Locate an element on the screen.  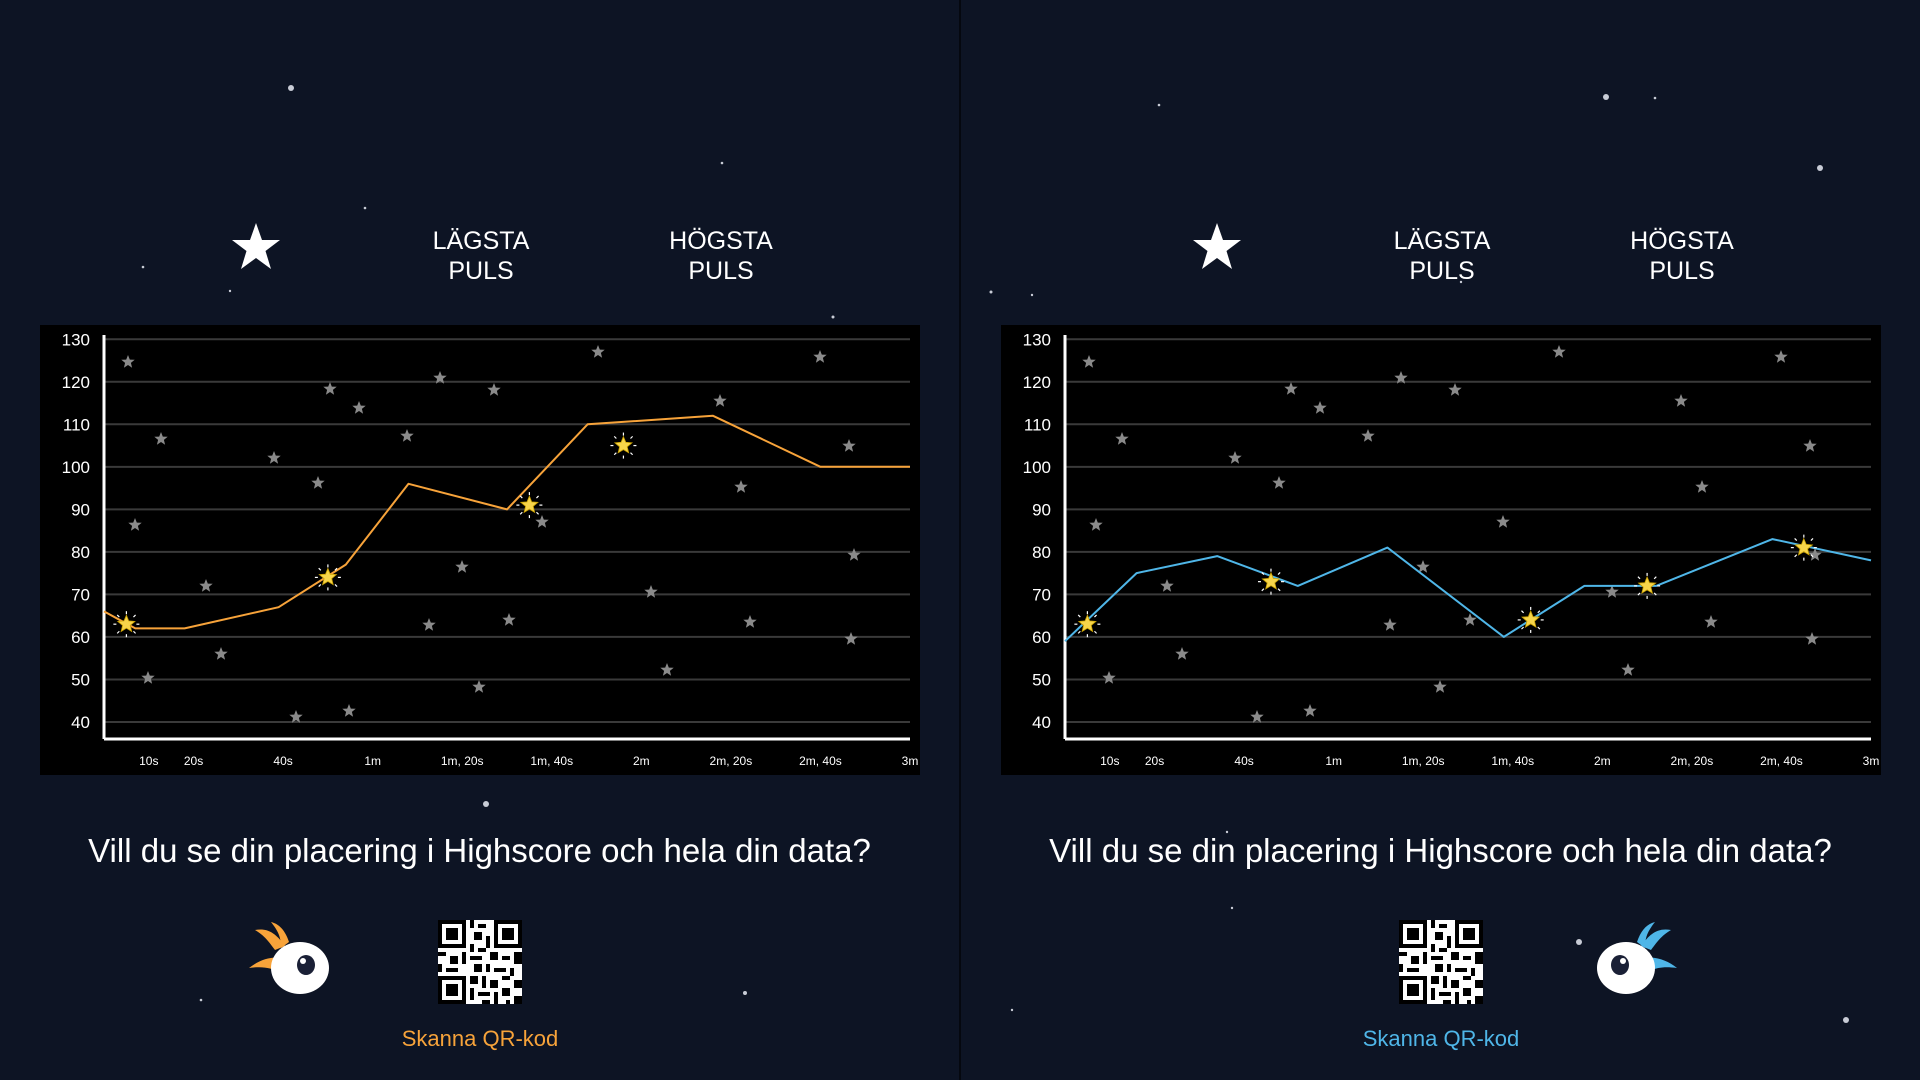
x-tick-label: 1m is located at coordinates (1333, 761).